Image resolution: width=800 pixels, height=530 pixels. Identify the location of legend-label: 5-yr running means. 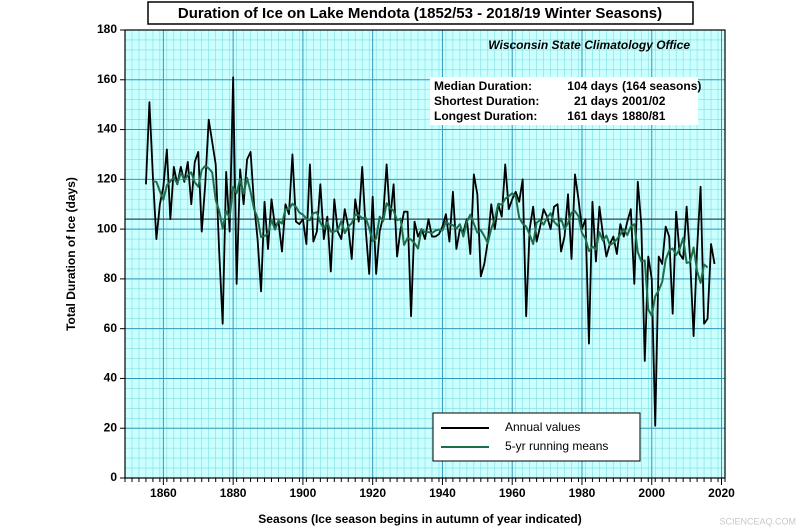
(556, 446).